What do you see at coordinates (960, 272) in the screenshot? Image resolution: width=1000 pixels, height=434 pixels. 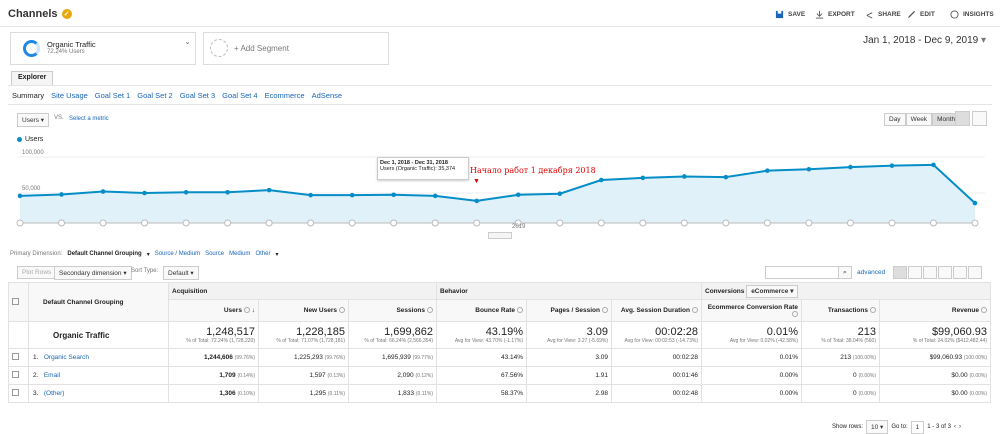 I see `term-cloud-icon` at bounding box center [960, 272].